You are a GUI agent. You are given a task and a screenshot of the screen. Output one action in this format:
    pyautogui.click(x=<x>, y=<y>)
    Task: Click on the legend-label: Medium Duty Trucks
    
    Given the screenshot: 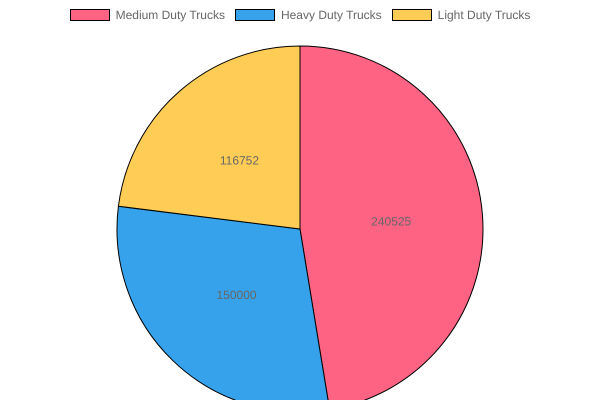 What is the action you would take?
    pyautogui.click(x=170, y=15)
    